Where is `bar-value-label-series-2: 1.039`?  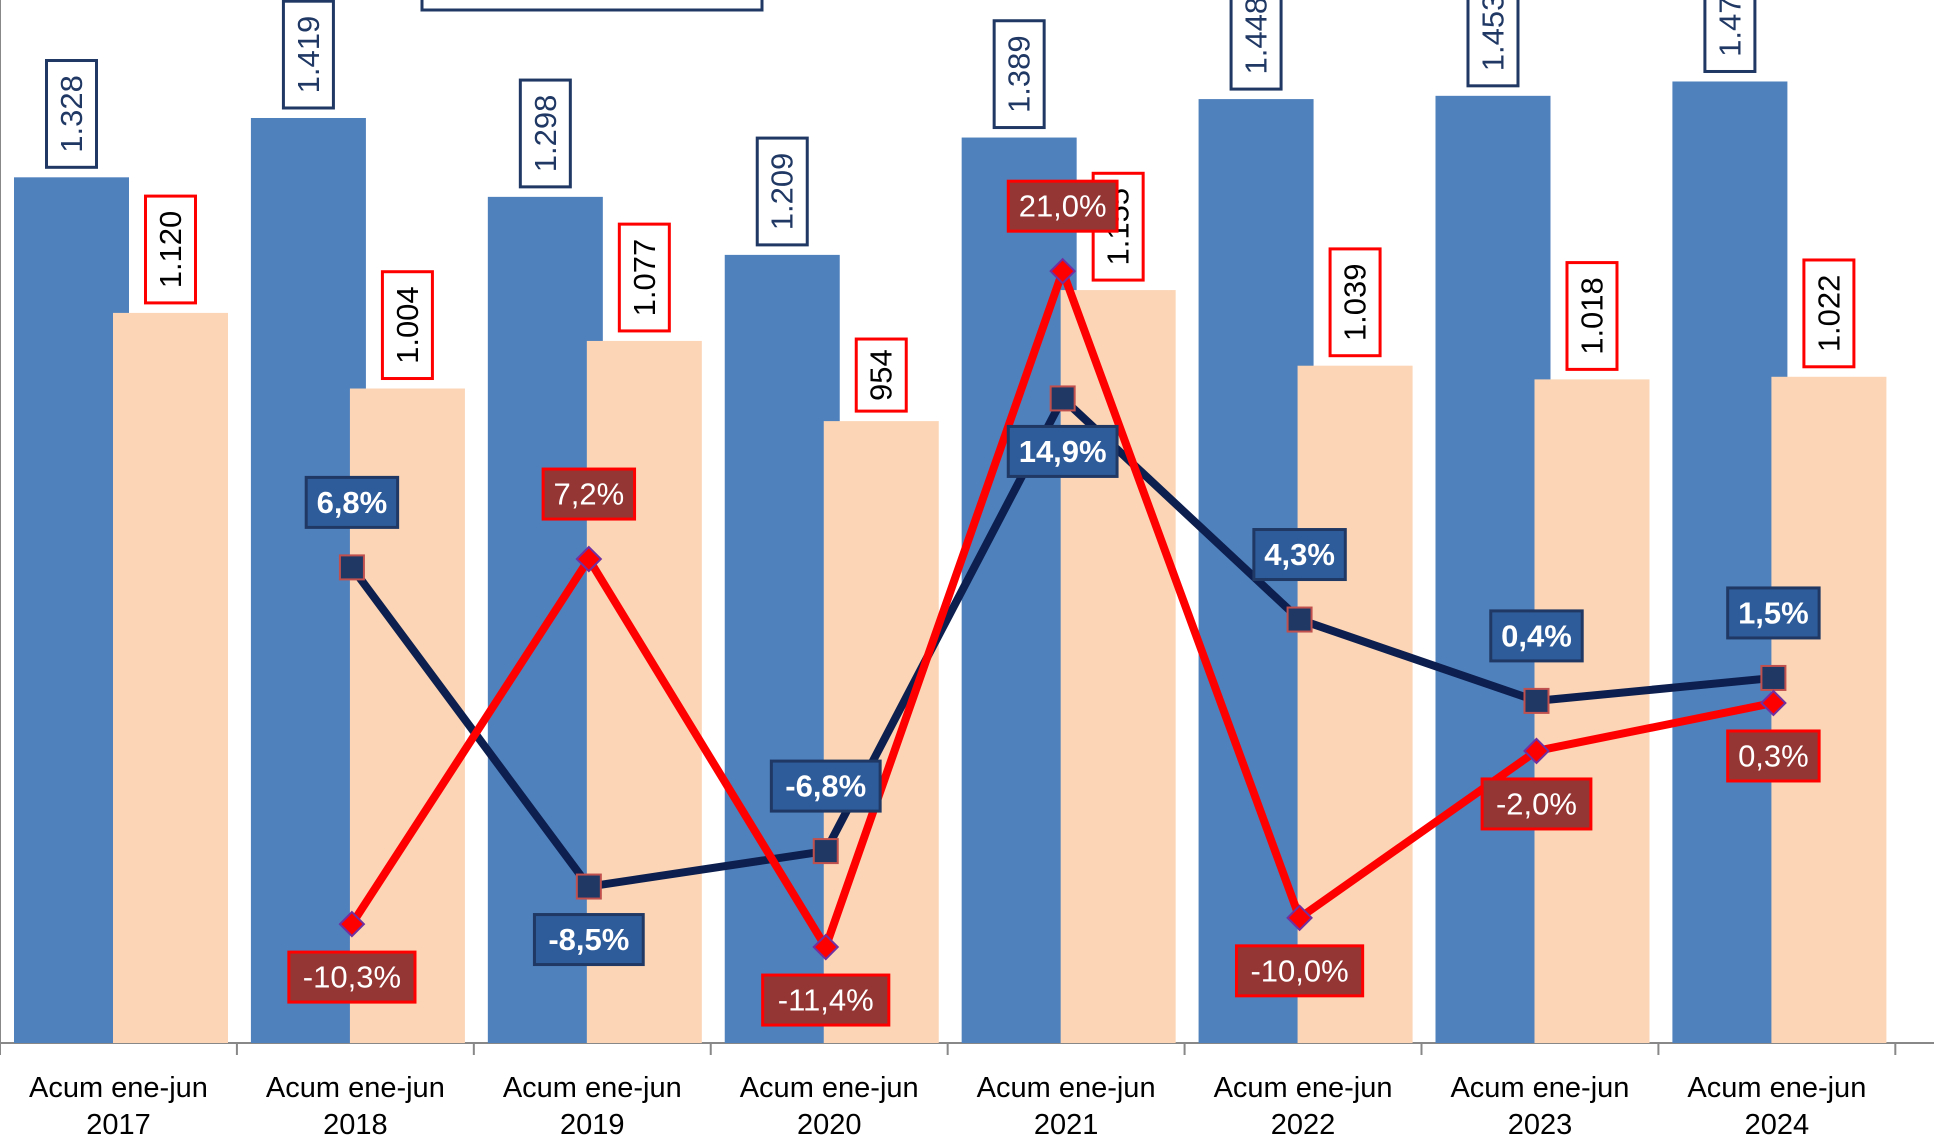 bar-value-label-series-2: 1.039 is located at coordinates (1355, 303).